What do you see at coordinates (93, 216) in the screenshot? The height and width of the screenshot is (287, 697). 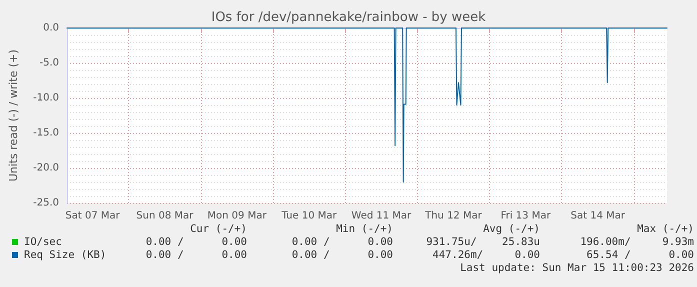 I see `x-tick-label: Sat 07 Mar` at bounding box center [93, 216].